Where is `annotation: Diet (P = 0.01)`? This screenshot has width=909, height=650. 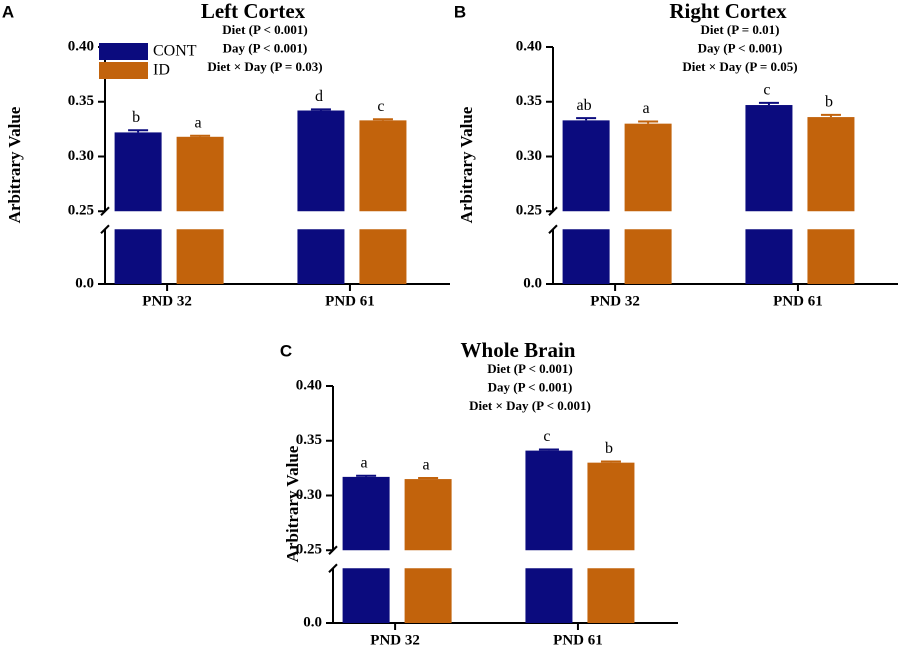
annotation: Diet (P = 0.01) is located at coordinates (740, 29).